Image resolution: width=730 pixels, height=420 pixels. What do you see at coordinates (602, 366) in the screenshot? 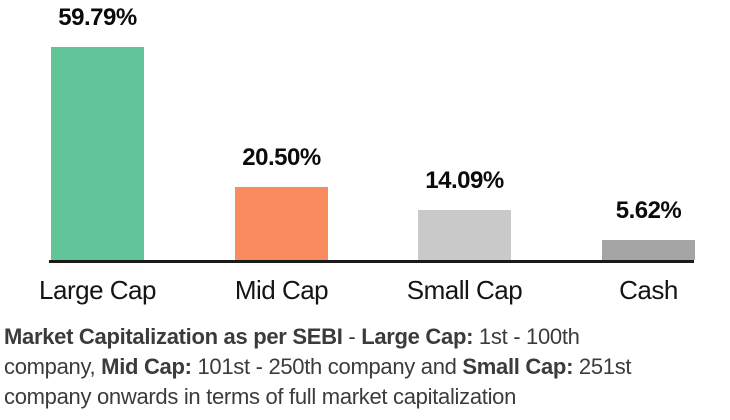
I see `caption-segment: 251st` at bounding box center [602, 366].